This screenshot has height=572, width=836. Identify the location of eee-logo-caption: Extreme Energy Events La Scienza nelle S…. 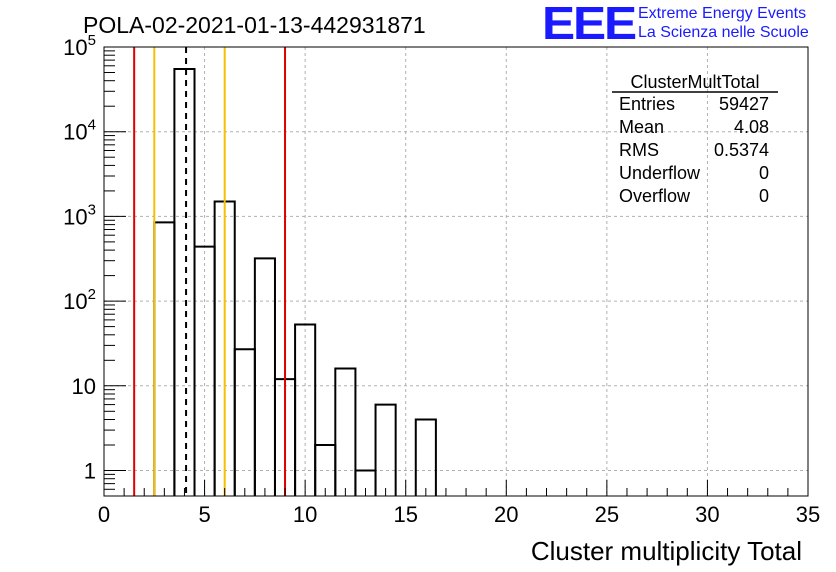
(723, 23).